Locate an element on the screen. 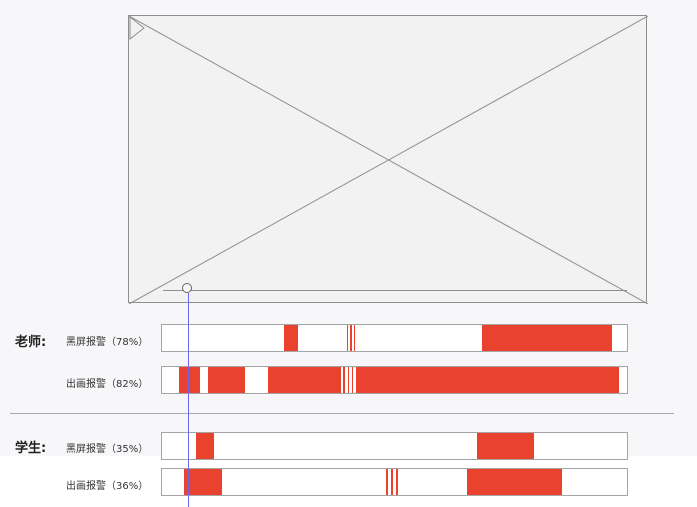  student-black-screen-label: 黑屏报警（35%） is located at coordinates (107, 449).